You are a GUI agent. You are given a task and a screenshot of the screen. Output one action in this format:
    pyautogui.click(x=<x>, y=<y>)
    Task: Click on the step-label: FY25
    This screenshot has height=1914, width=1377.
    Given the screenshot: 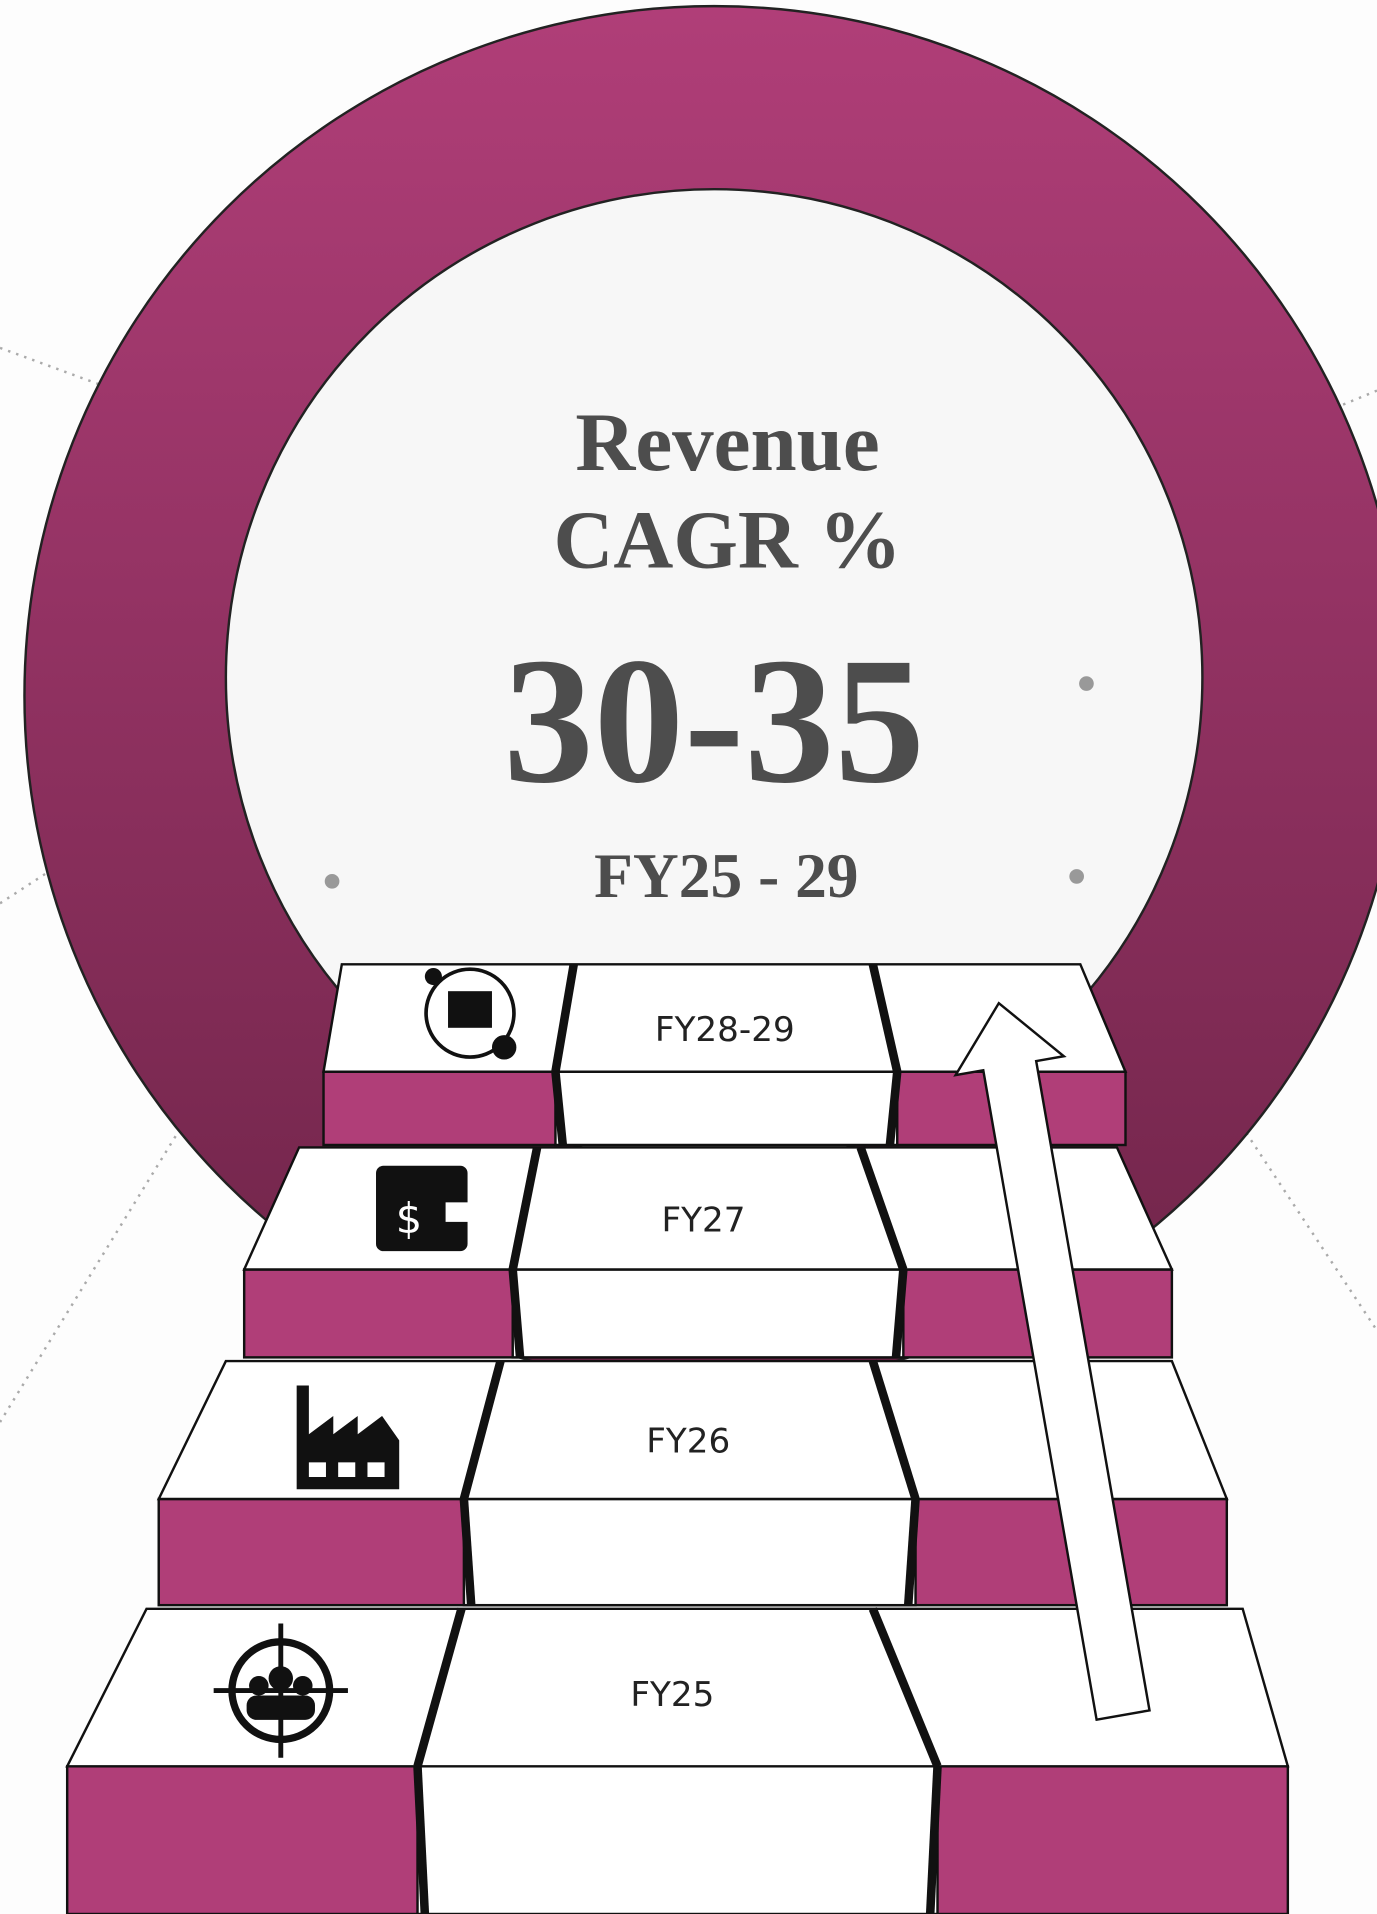 What is the action you would take?
    pyautogui.click(x=672, y=1695)
    